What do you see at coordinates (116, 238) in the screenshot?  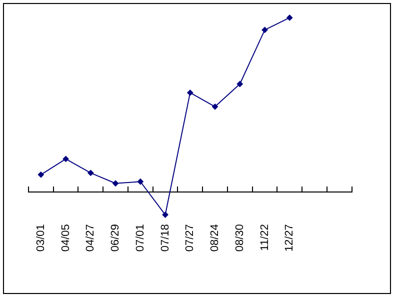 I see `x-tick-label: 06/29` at bounding box center [116, 238].